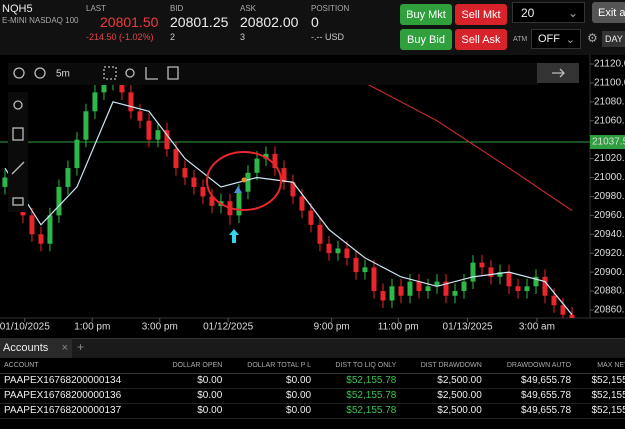 This screenshot has width=625, height=429. What do you see at coordinates (77, 366) in the screenshot?
I see `column-header: ACCOUNT` at bounding box center [77, 366].